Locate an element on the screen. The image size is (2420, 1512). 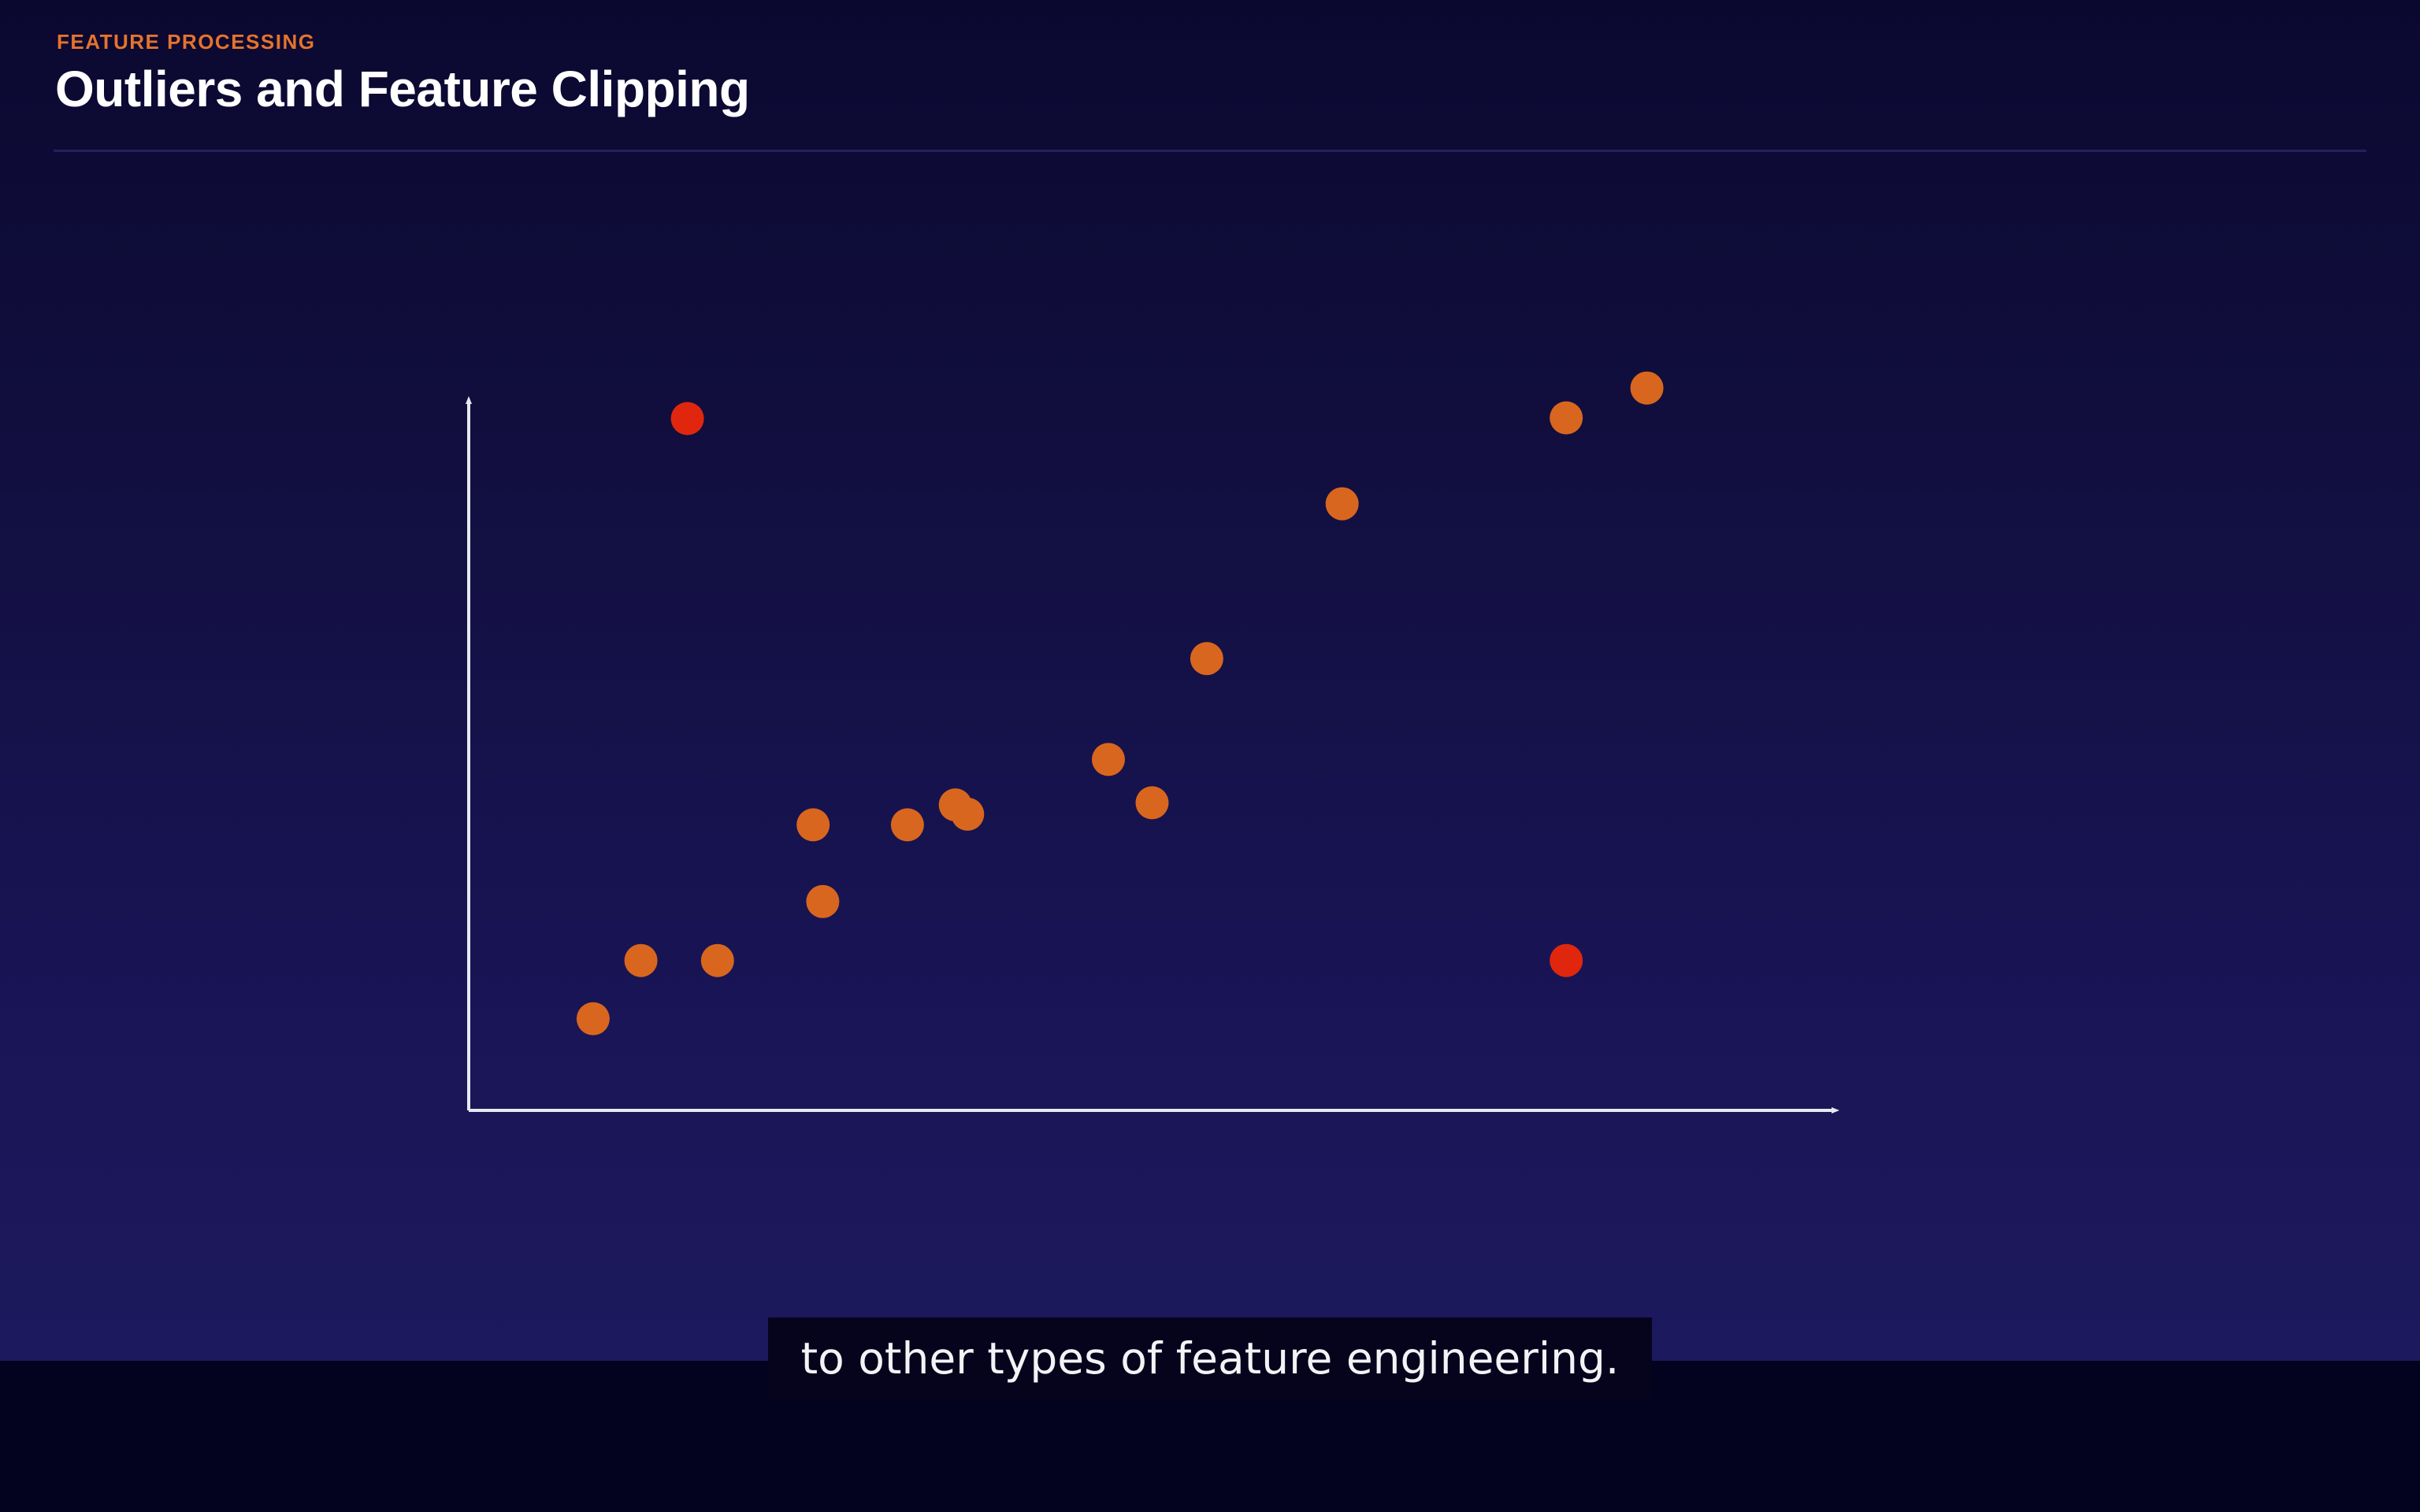
subtitle-text: to other types of feature engineering. is located at coordinates (1210, 1358).